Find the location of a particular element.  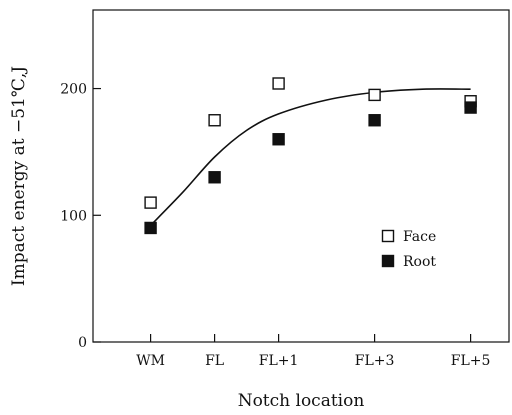

y-axis-ticks: 0 100 200 is located at coordinates (80, 216).